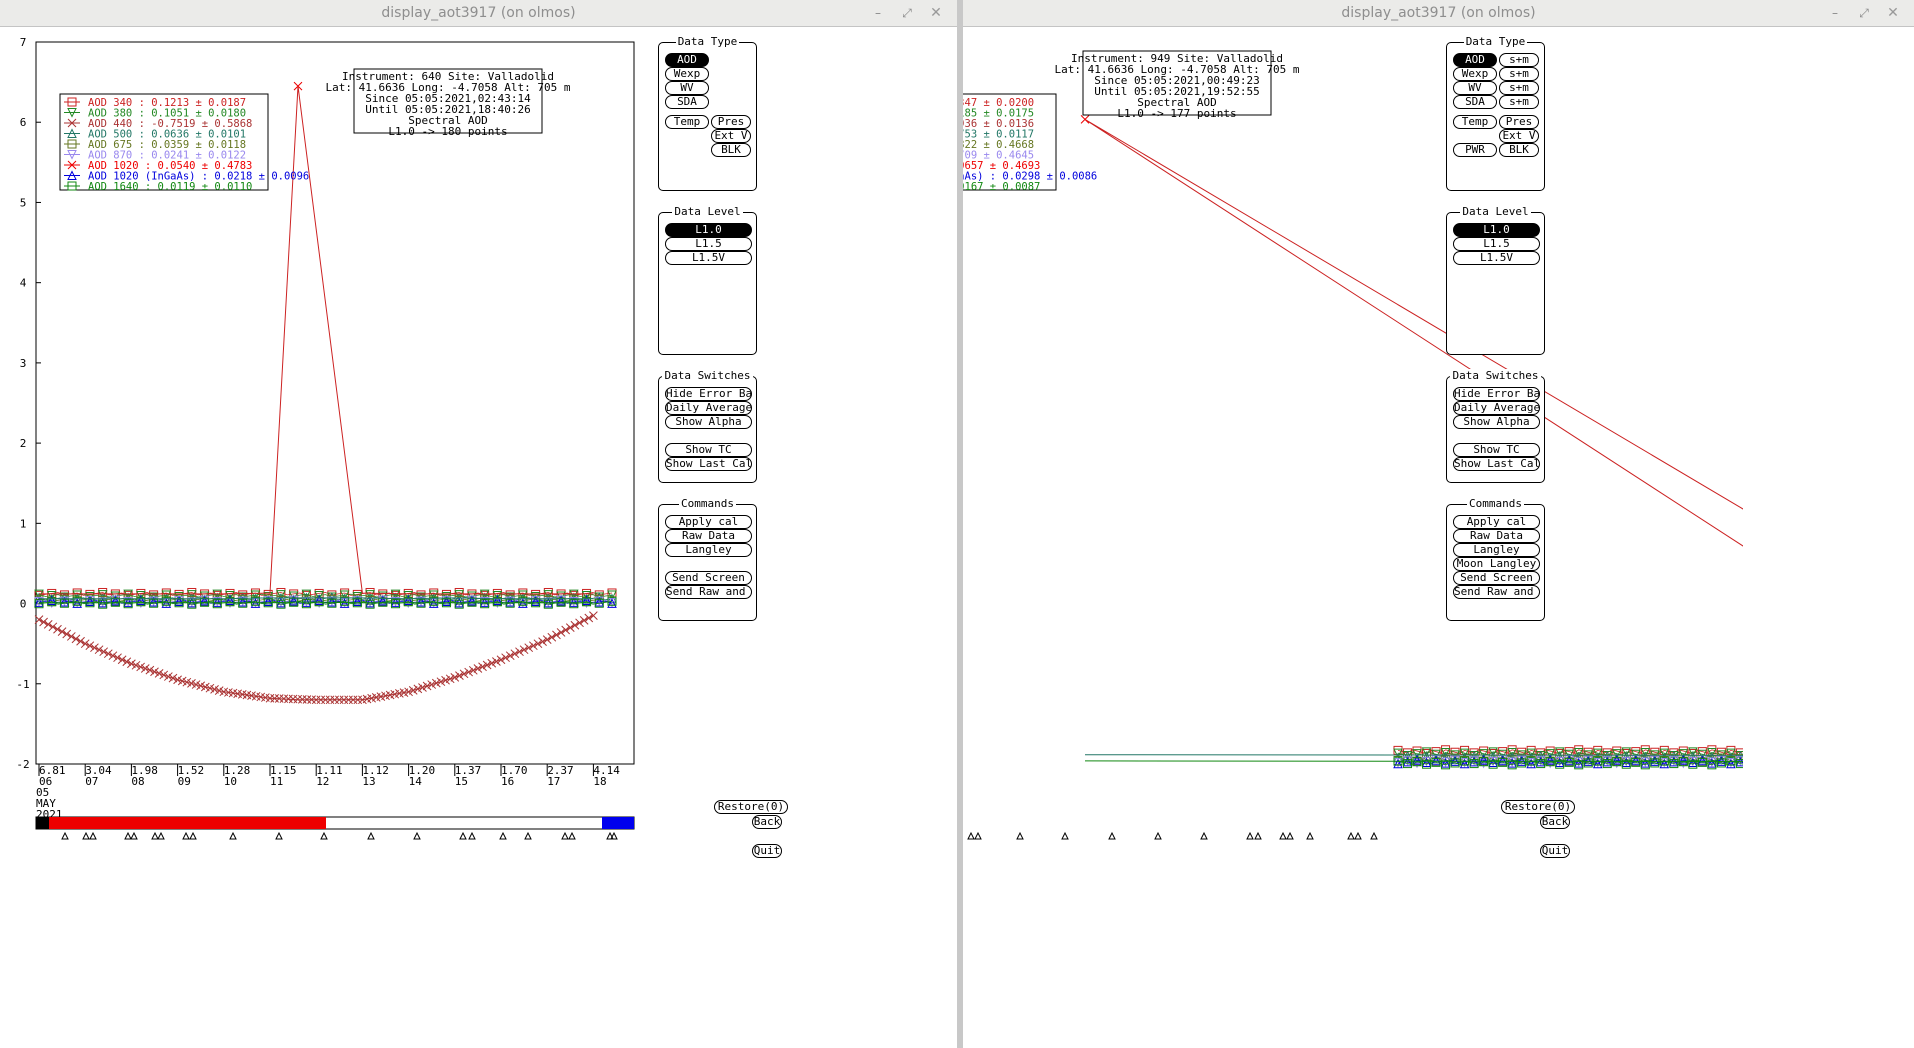 This screenshot has height=1048, width=1914. I want to click on x-tick-value: 6.81, so click(52, 770).